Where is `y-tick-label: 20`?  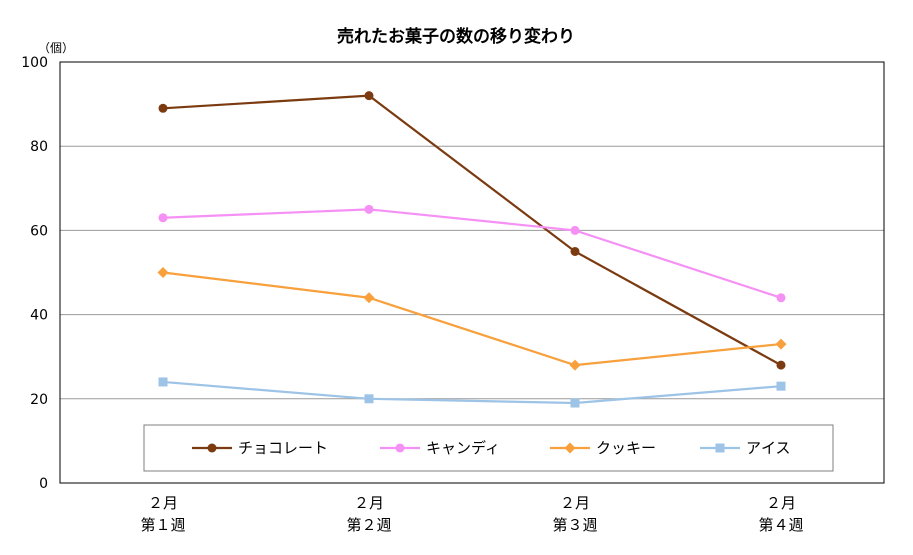 y-tick-label: 20 is located at coordinates (39, 400).